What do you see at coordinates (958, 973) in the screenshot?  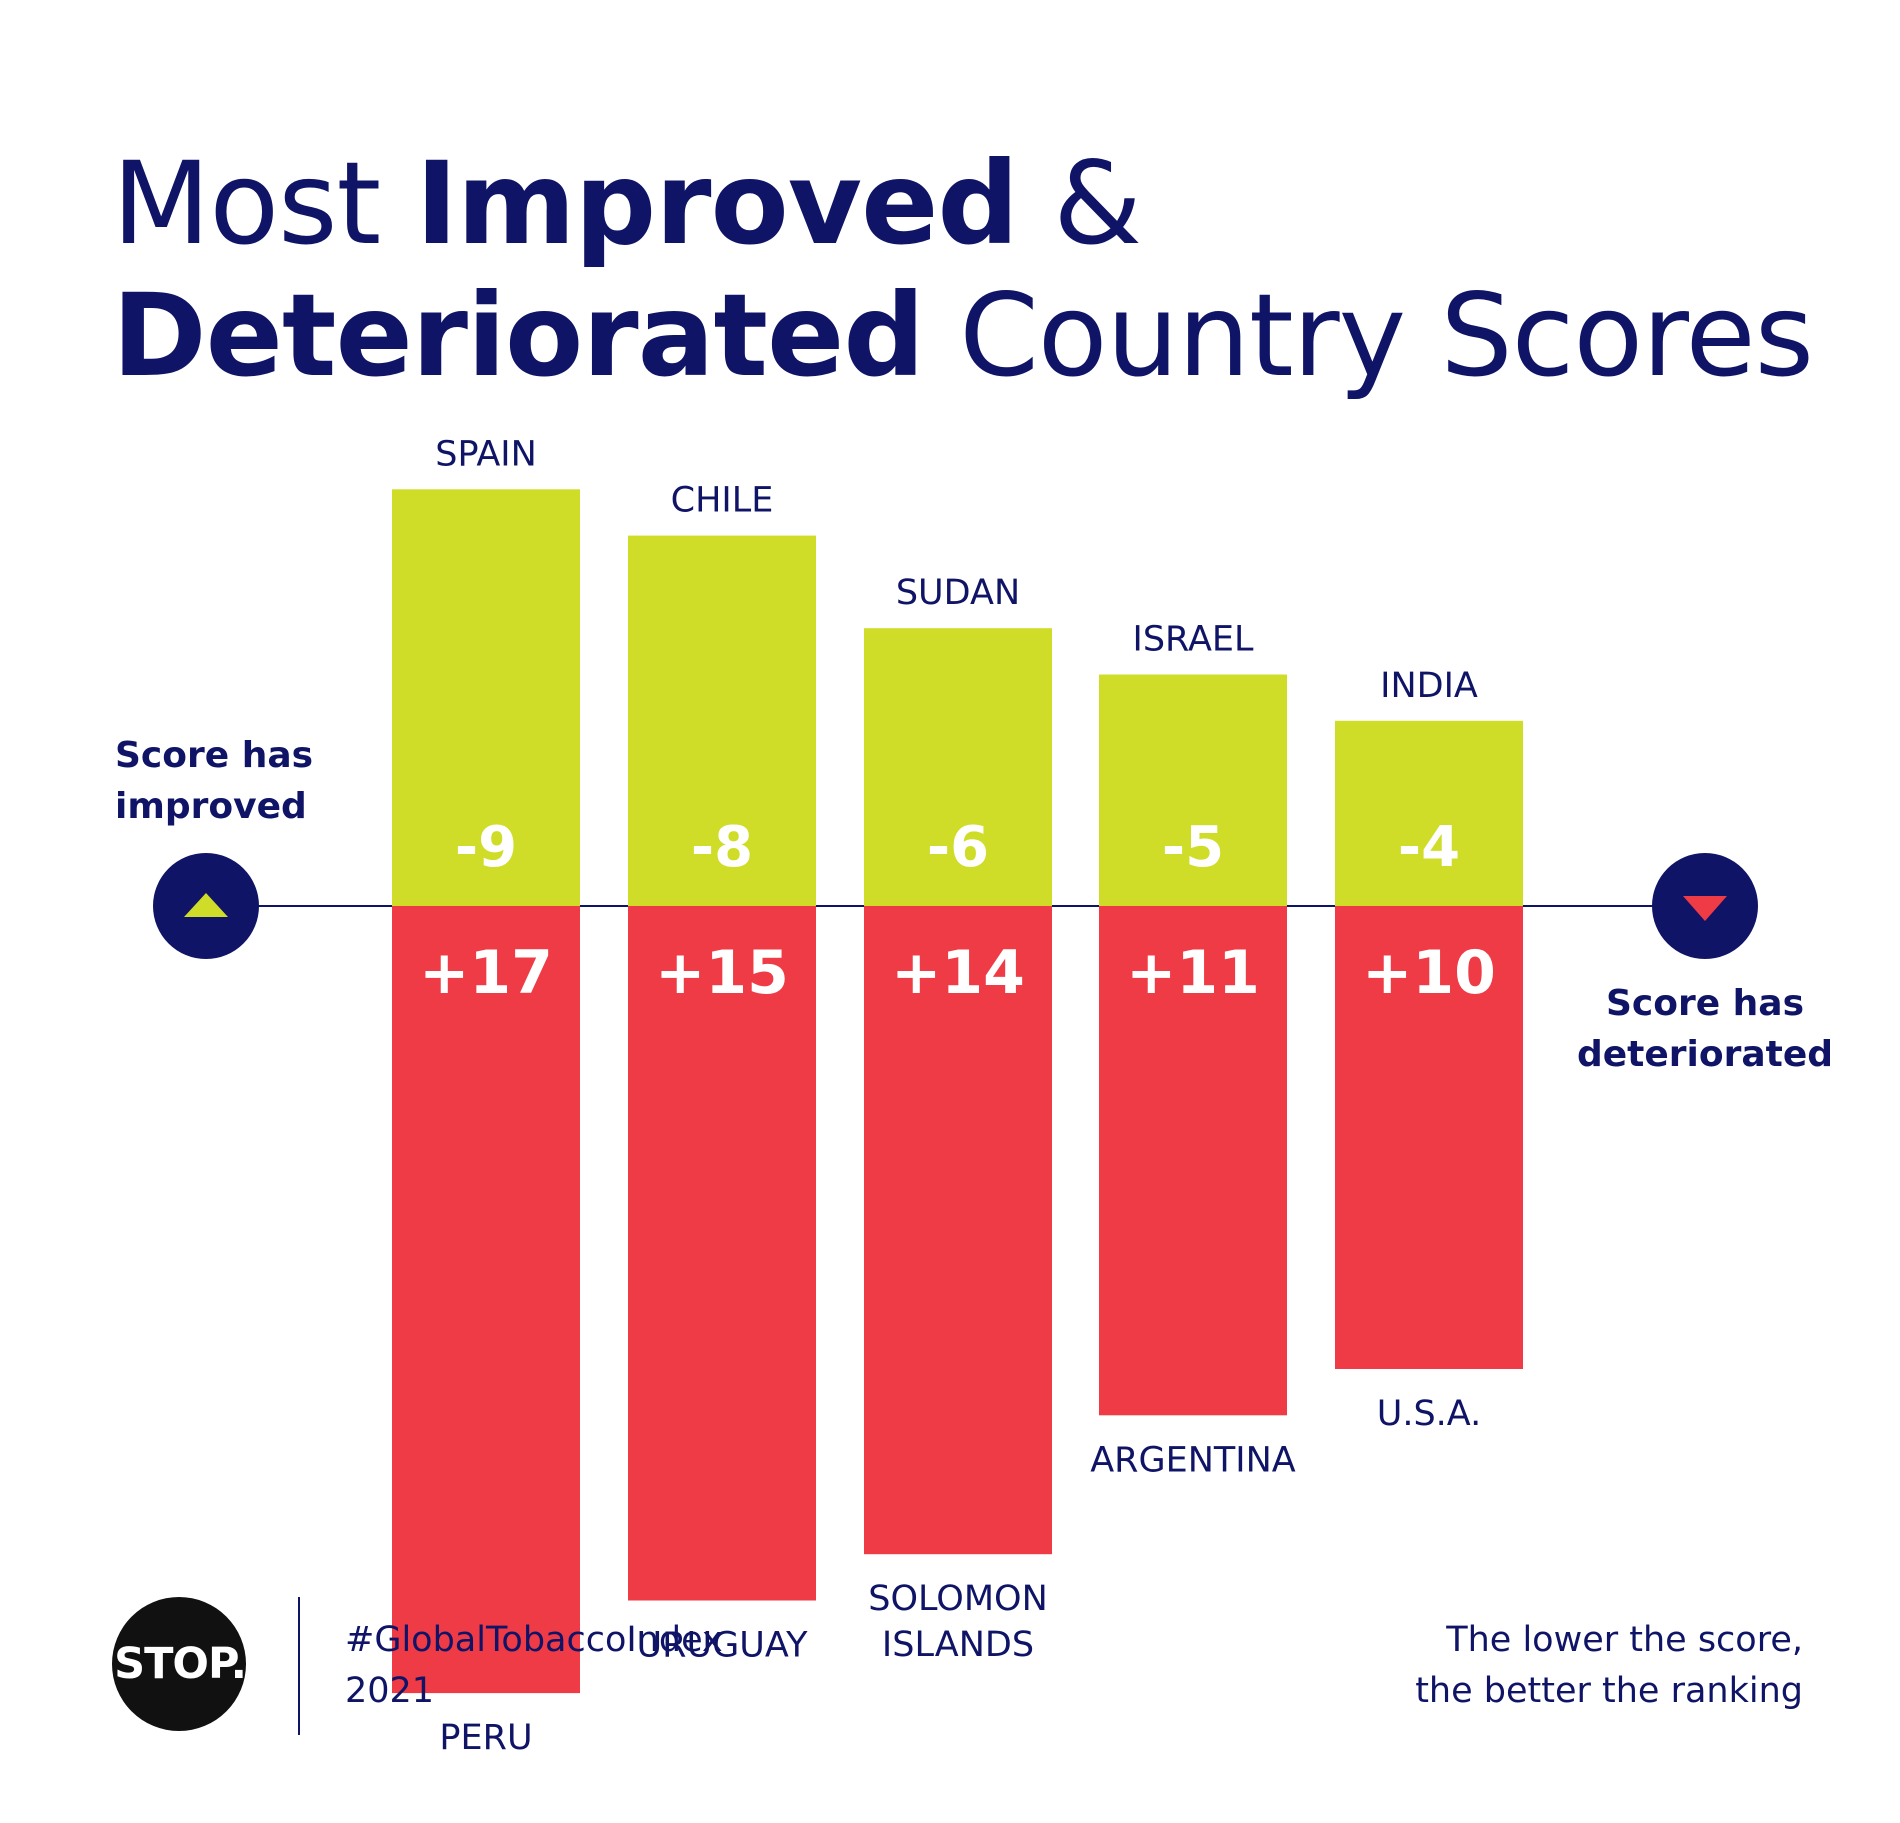 I see `value-label-deteriorated: +14` at bounding box center [958, 973].